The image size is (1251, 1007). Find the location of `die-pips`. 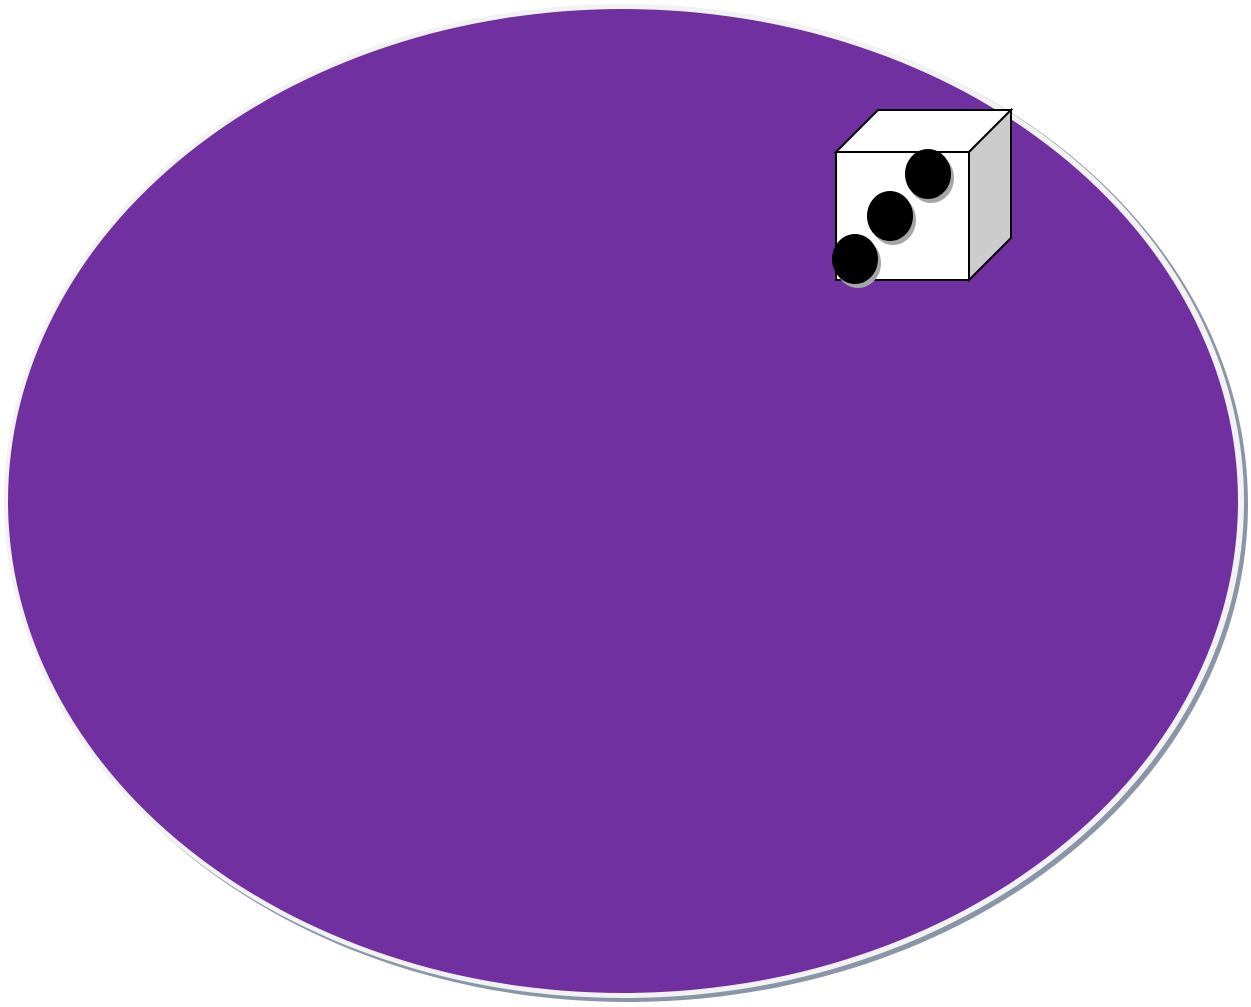

die-pips is located at coordinates (893, 218).